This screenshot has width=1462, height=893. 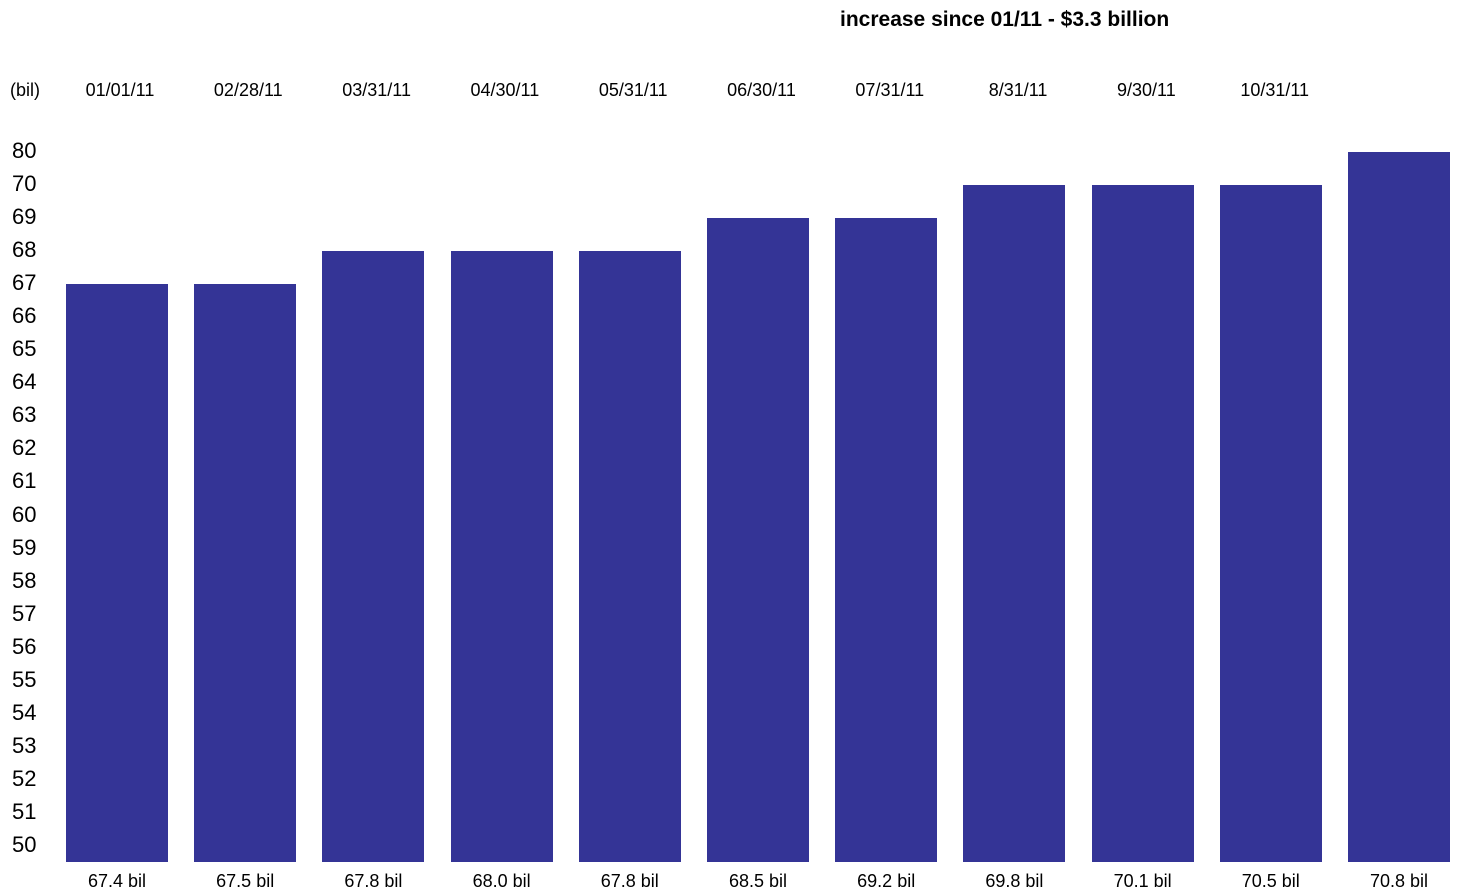 What do you see at coordinates (24, 613) in the screenshot?
I see `y-axis-tick-label: 57` at bounding box center [24, 613].